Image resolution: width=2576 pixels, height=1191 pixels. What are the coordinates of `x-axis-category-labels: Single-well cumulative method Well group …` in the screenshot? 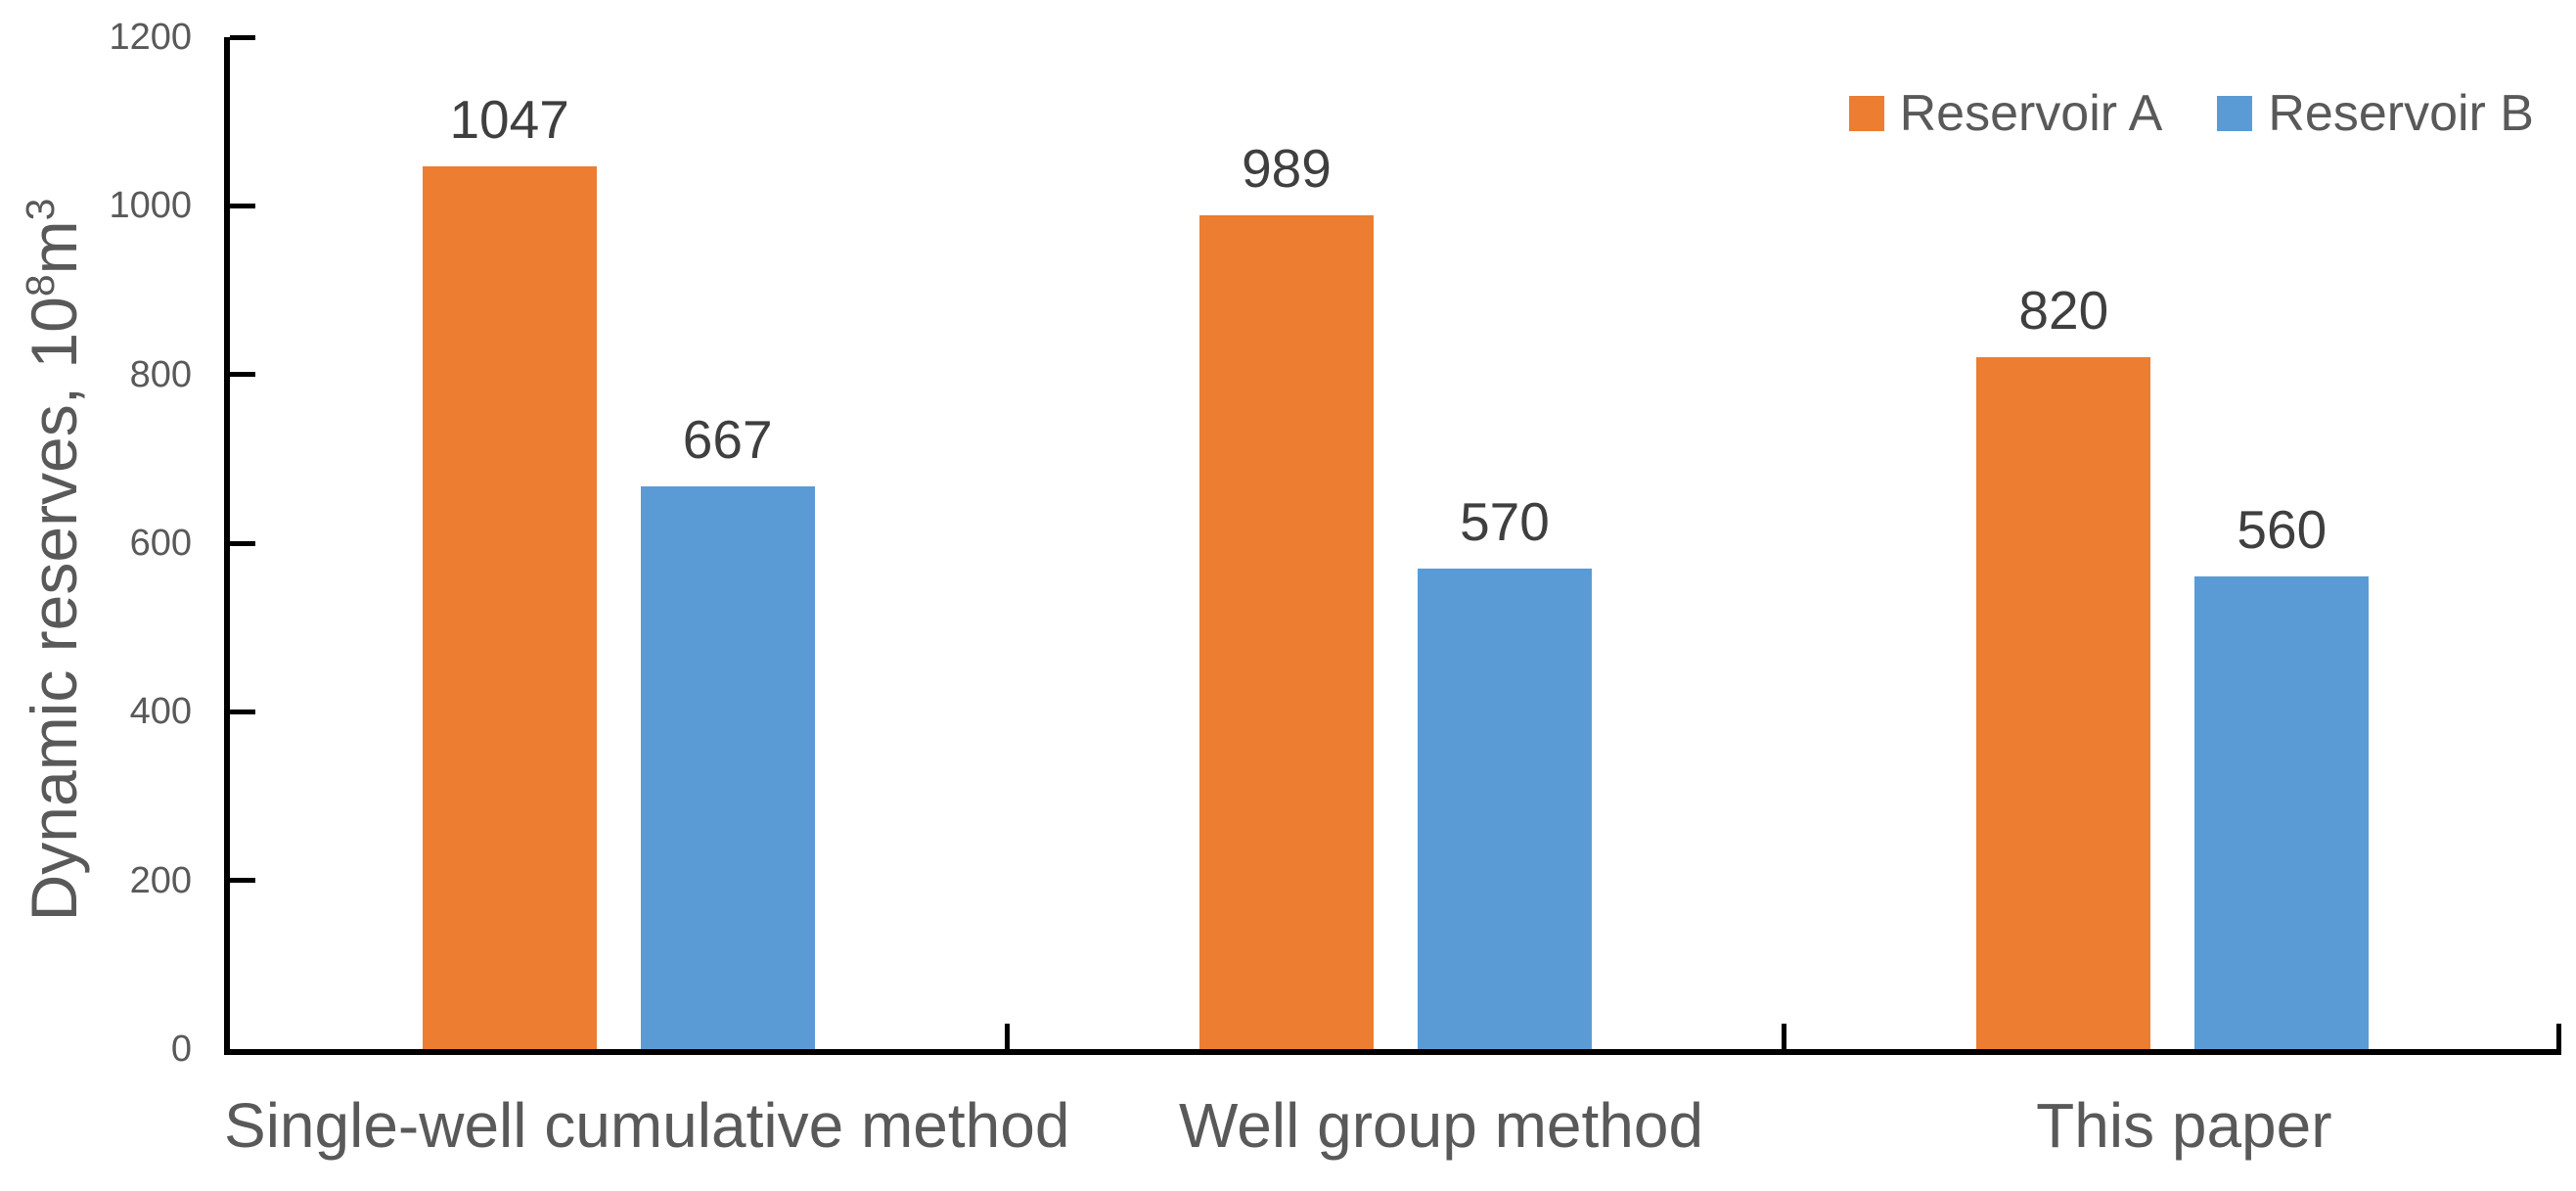 It's located at (1389, 1125).